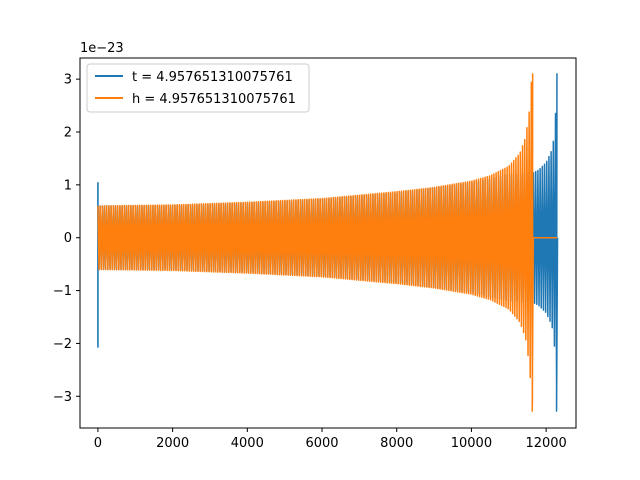 This screenshot has width=640, height=480. Describe the element at coordinates (172, 443) in the screenshot. I see `x-tick-label: 2000` at that location.